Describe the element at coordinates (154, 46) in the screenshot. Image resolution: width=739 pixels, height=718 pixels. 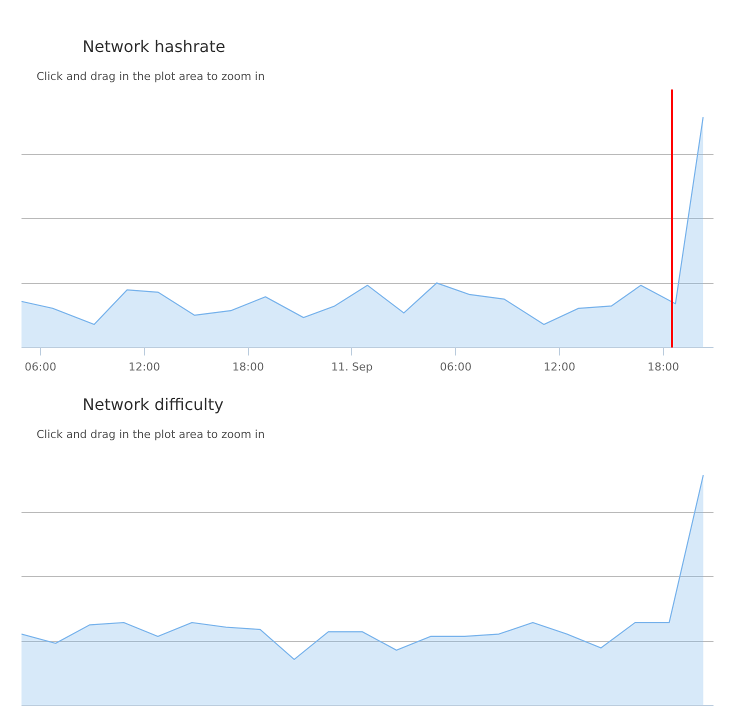
I see `chart-title: Network hashrate` at that location.